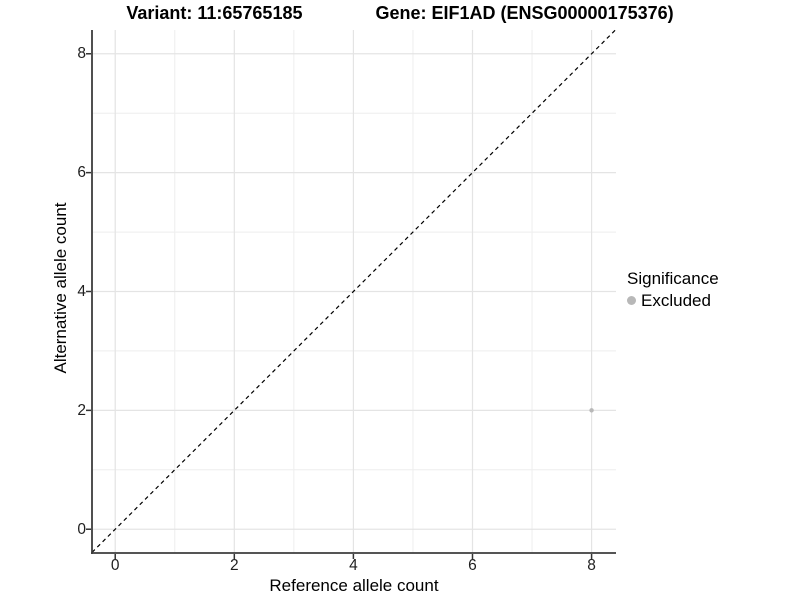  Describe the element at coordinates (676, 300) in the screenshot. I see `legend-entry-label: Excluded` at that location.